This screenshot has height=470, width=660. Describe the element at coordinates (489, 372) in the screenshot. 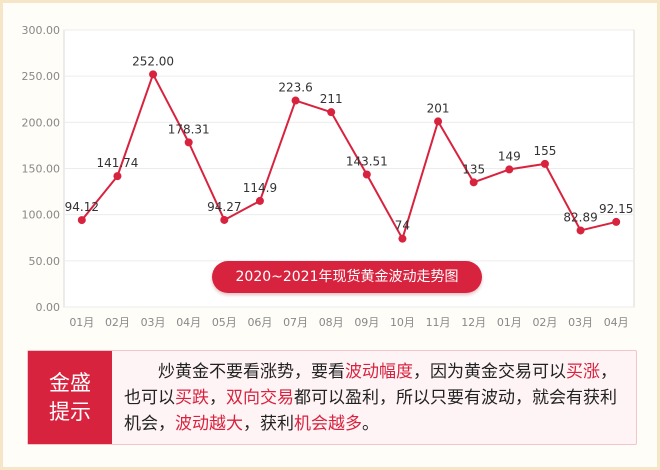

I see `tip-segment: ，因为黄金交易可以` at that location.